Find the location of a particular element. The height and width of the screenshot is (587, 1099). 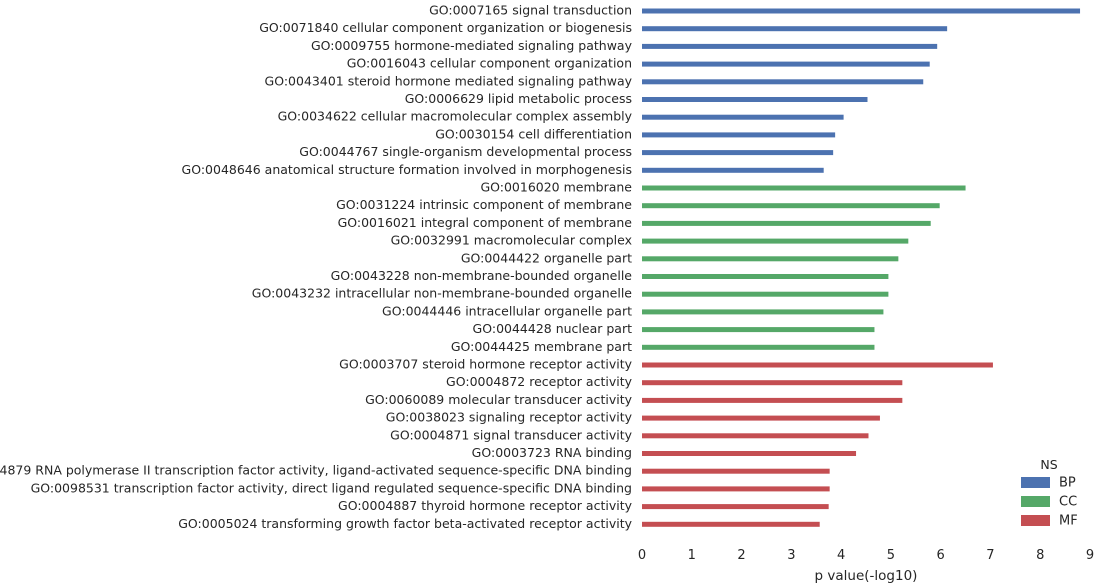

category-label: GO:0032991 macromolecular complex is located at coordinates (511, 240).